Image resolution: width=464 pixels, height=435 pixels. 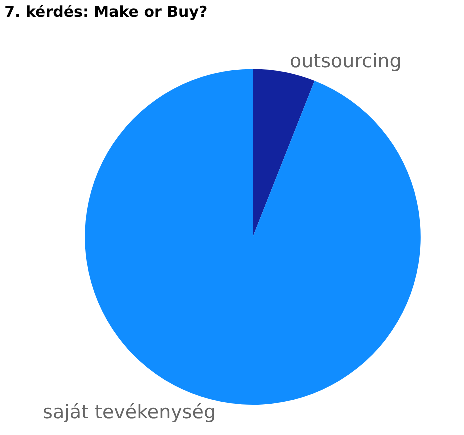 What do you see at coordinates (129, 413) in the screenshot?
I see `slice-label: saját tevékenység` at bounding box center [129, 413].